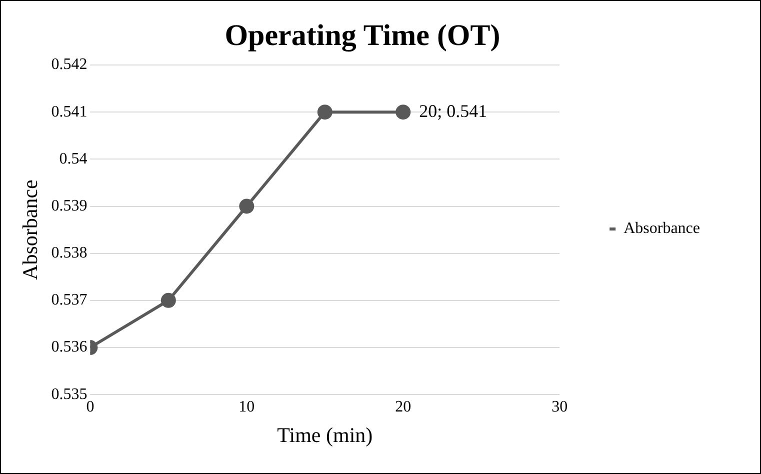 This screenshot has height=474, width=761. What do you see at coordinates (662, 229) in the screenshot?
I see `legend-label: Absorbance` at bounding box center [662, 229].